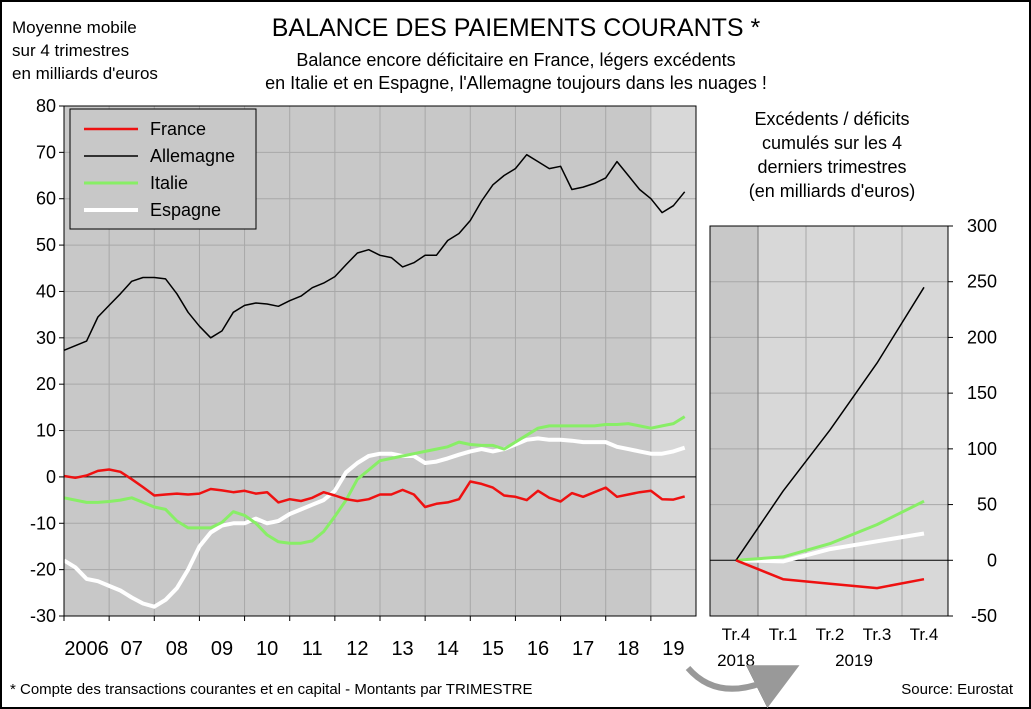 Image resolution: width=1031 pixels, height=709 pixels. Describe the element at coordinates (830, 634) in the screenshot. I see `right-x-tick-label: Tr.2` at that location.